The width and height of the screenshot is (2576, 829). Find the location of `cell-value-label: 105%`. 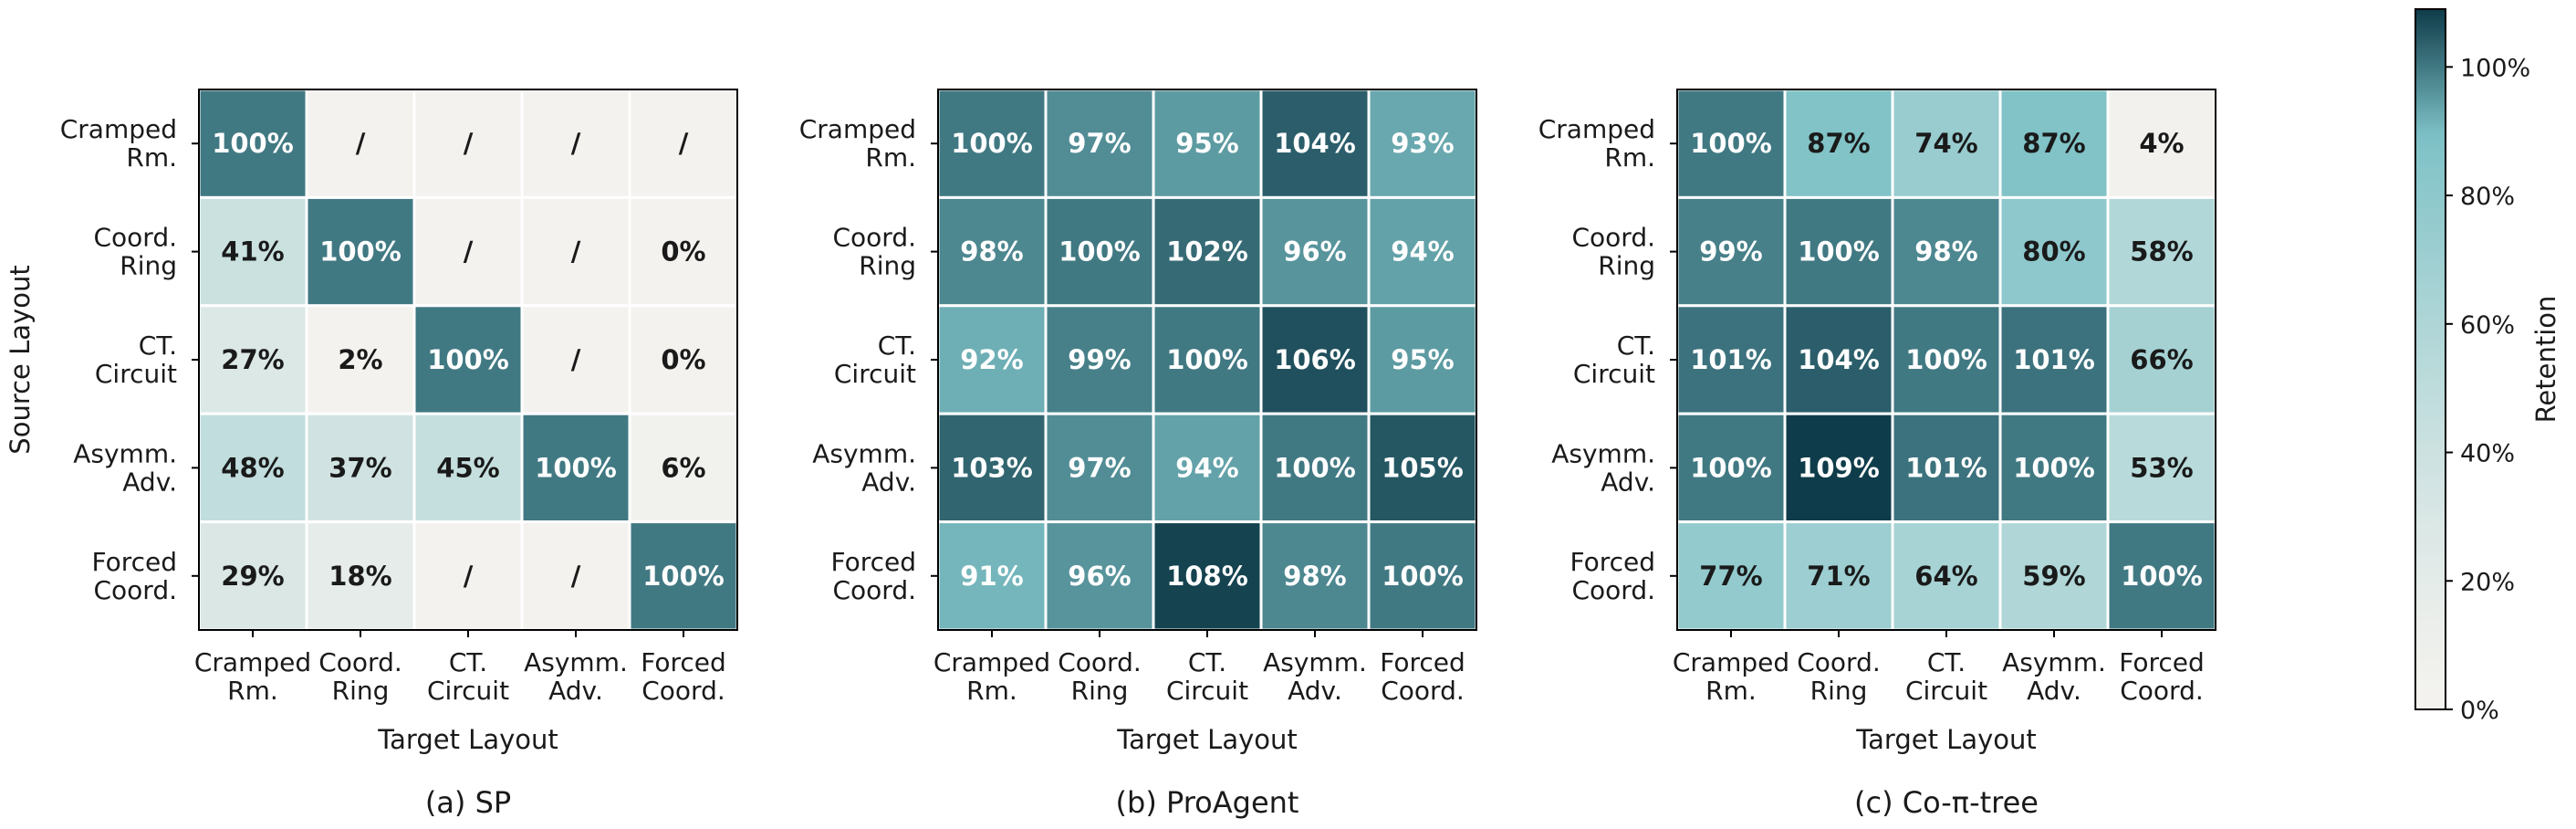

cell-value-label: 105% is located at coordinates (1423, 468).